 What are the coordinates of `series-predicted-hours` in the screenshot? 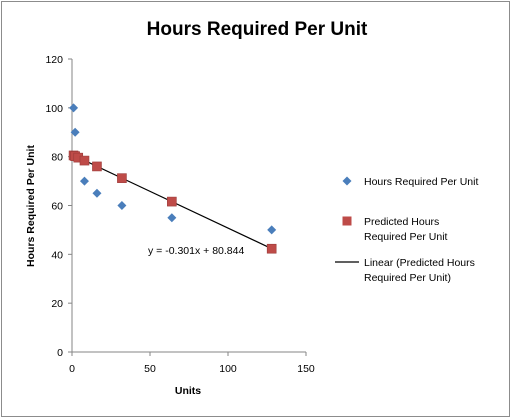 It's located at (172, 202).